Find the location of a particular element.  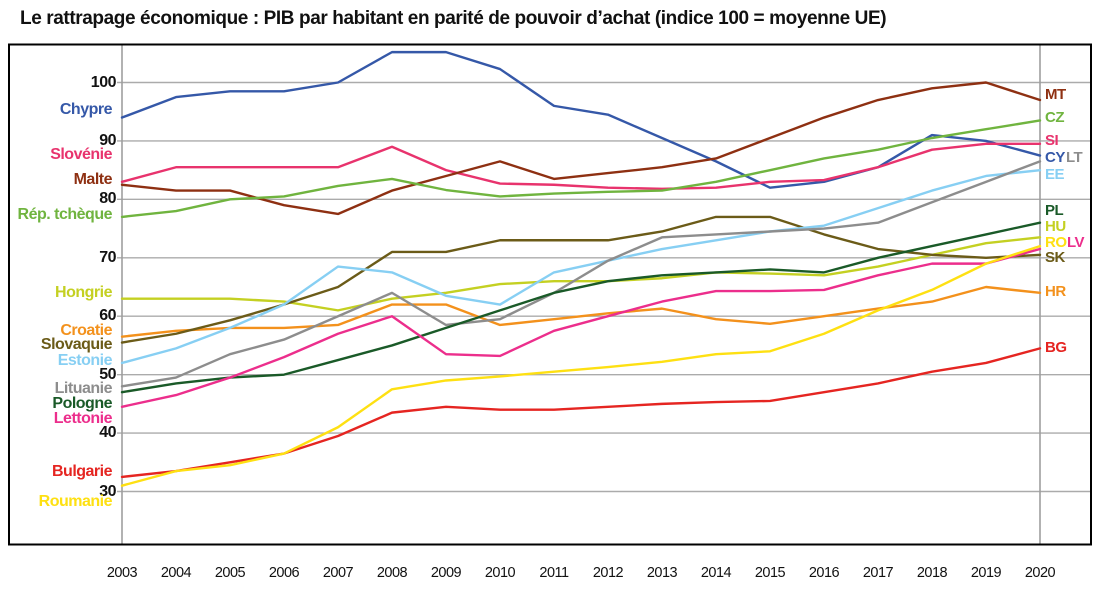

year-label-2020: 2020 is located at coordinates (1040, 573).